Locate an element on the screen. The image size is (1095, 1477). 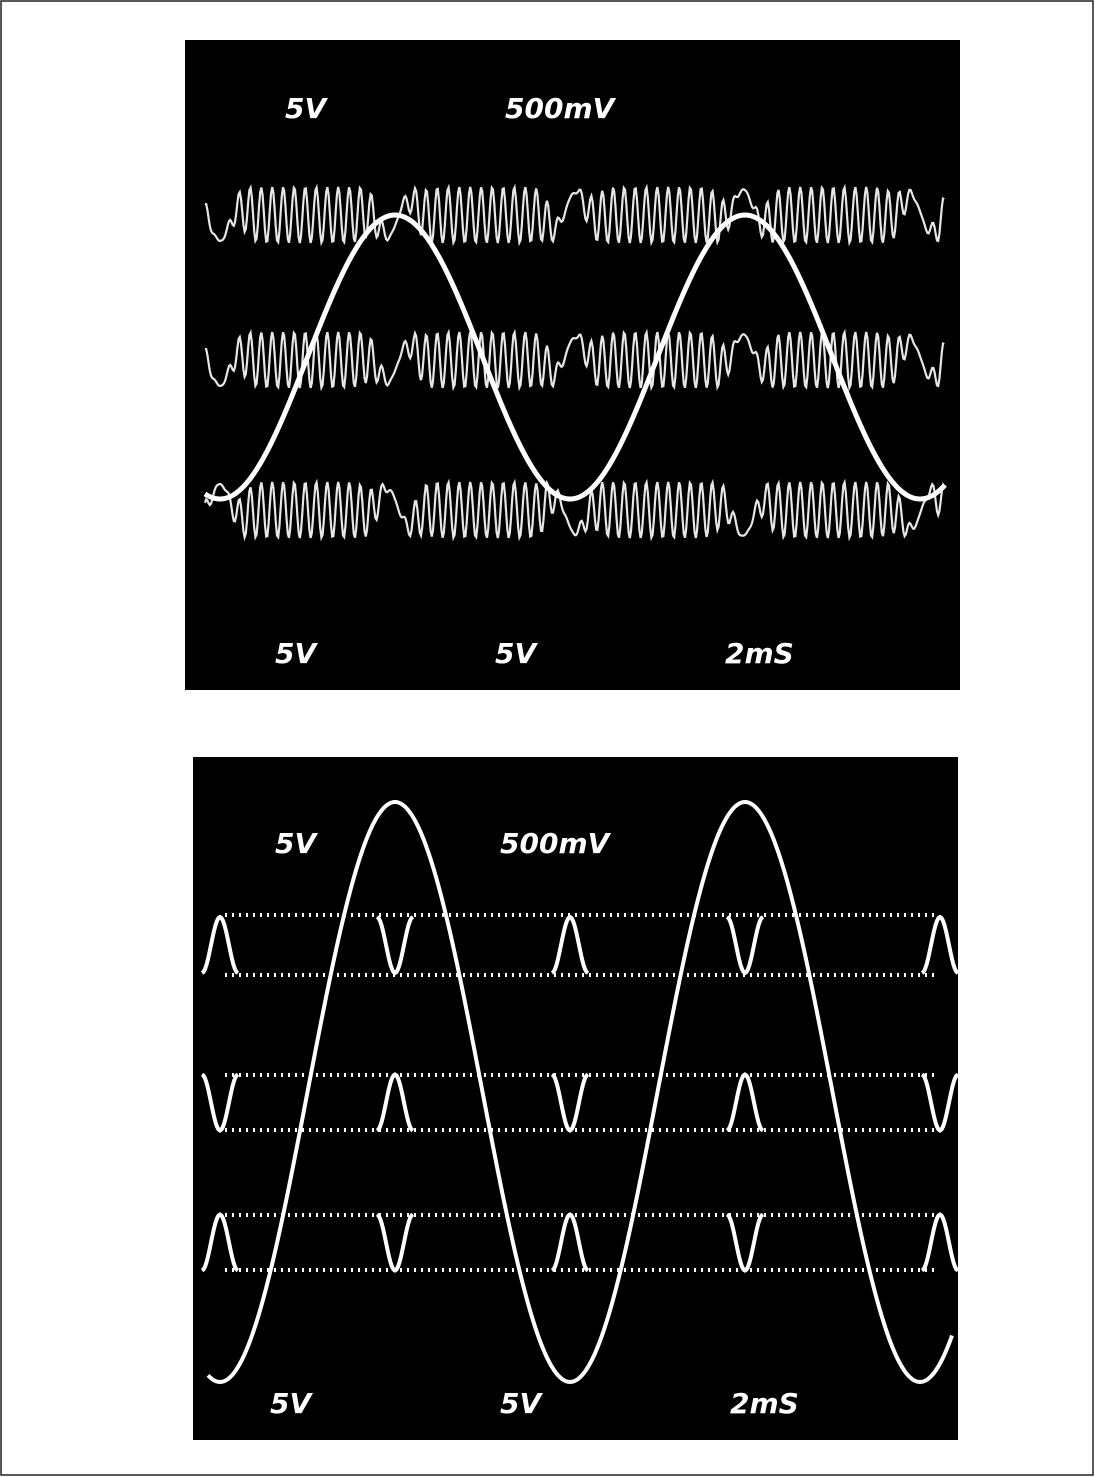
sine-trace is located at coordinates (575, 357).